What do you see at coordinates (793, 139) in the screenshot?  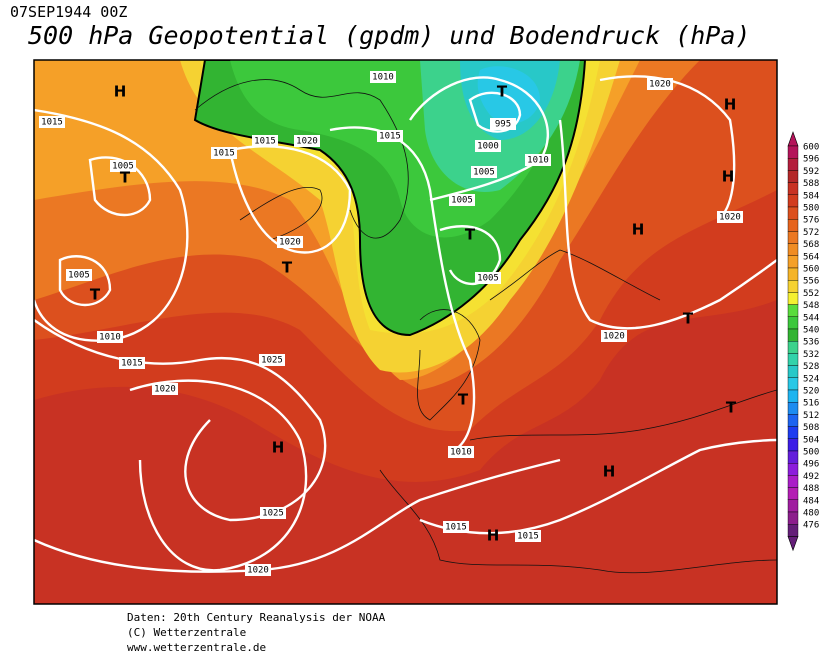 I see `colorbar-arrow-top` at bounding box center [793, 139].